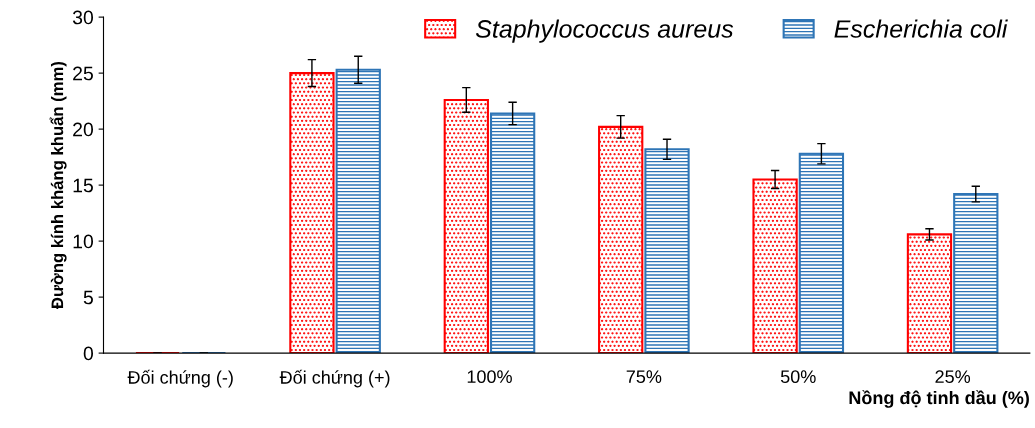 Image resolution: width=1035 pixels, height=428 pixels. What do you see at coordinates (489, 377) in the screenshot?
I see `x-tick-label: 100%` at bounding box center [489, 377].